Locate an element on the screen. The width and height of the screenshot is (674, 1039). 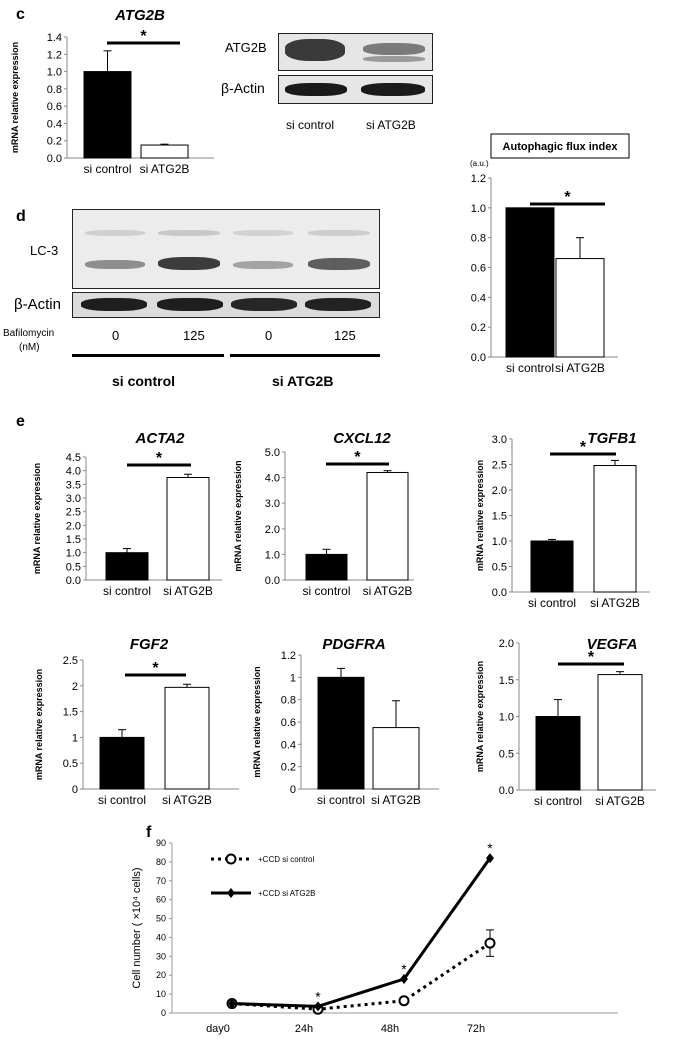
y-tick-label: 0.8 is located at coordinates (54, 90).